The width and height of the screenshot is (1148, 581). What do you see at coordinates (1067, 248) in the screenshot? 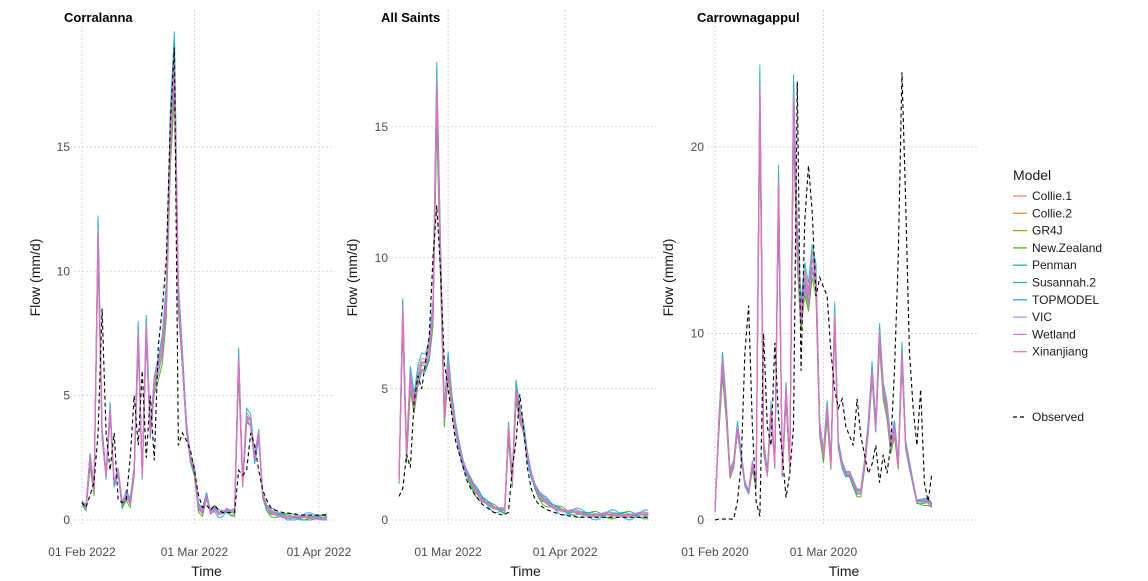
I see `legend-label: New.Zealand` at bounding box center [1067, 248].